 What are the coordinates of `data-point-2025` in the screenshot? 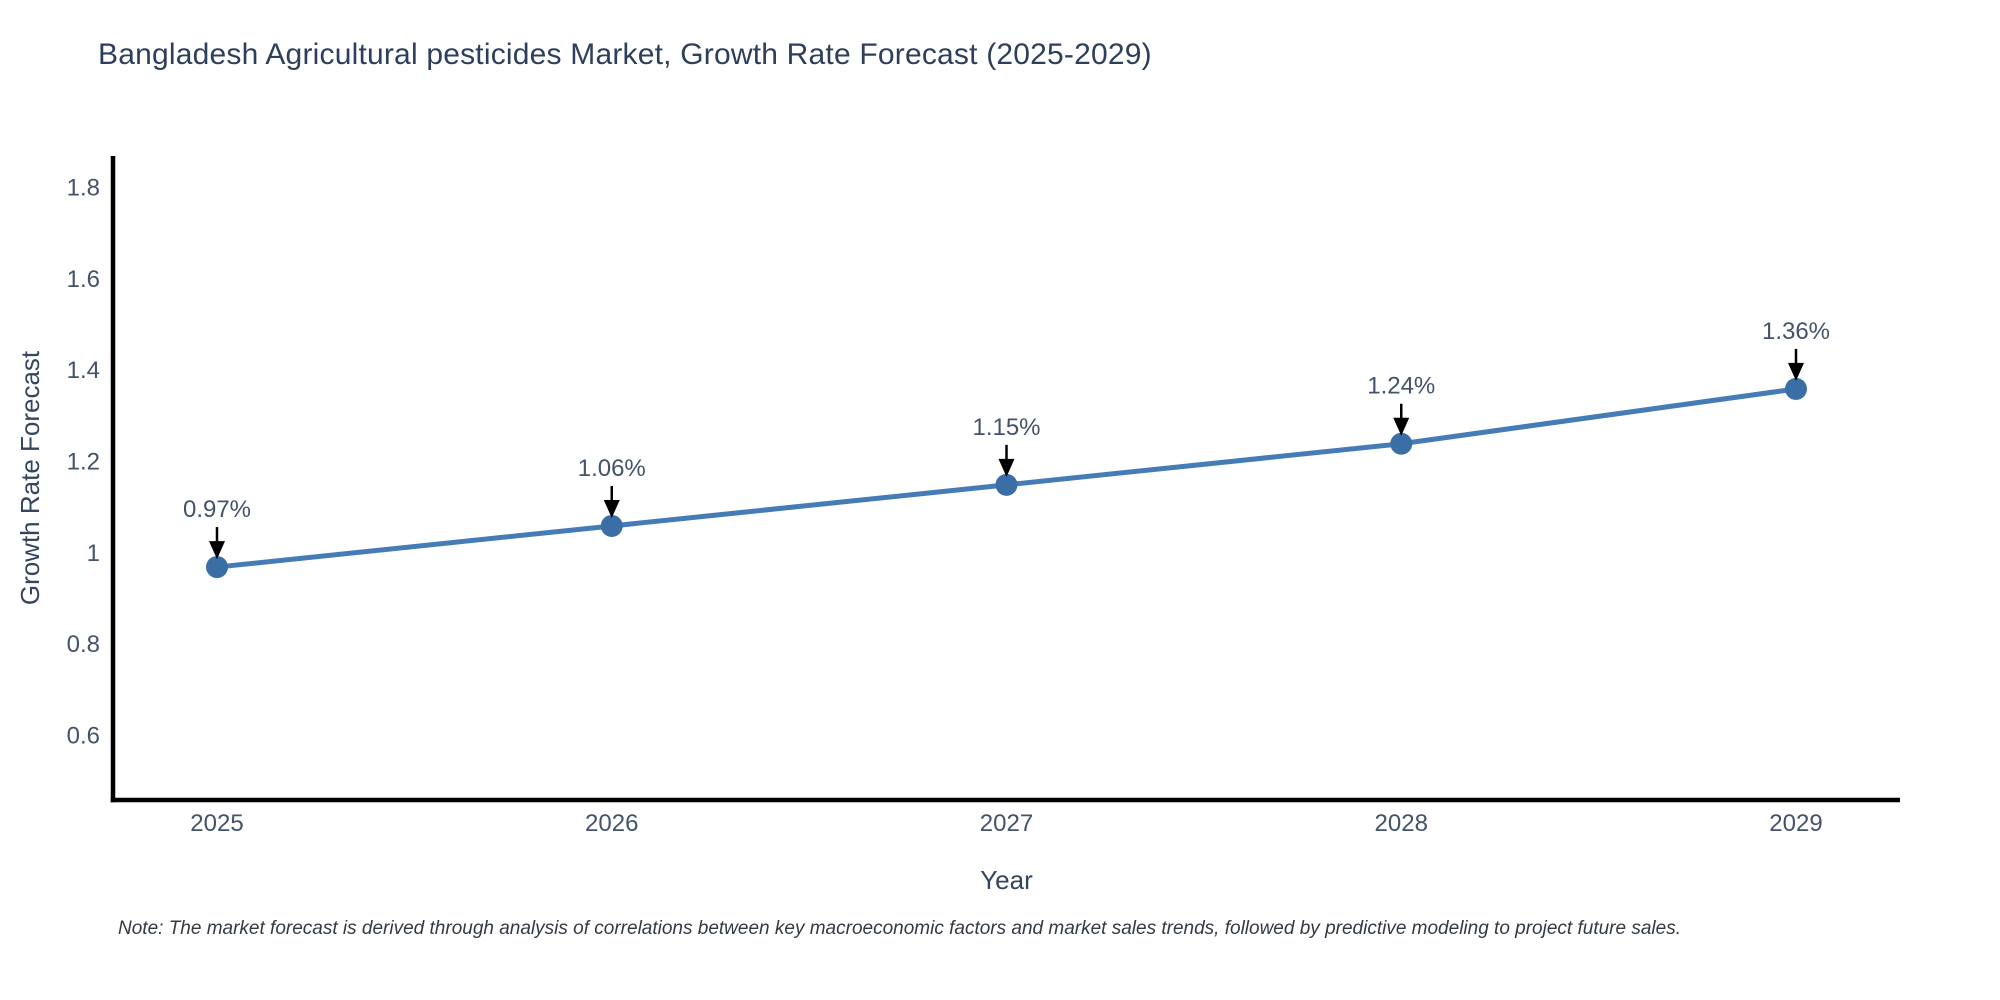 It's located at (217, 567).